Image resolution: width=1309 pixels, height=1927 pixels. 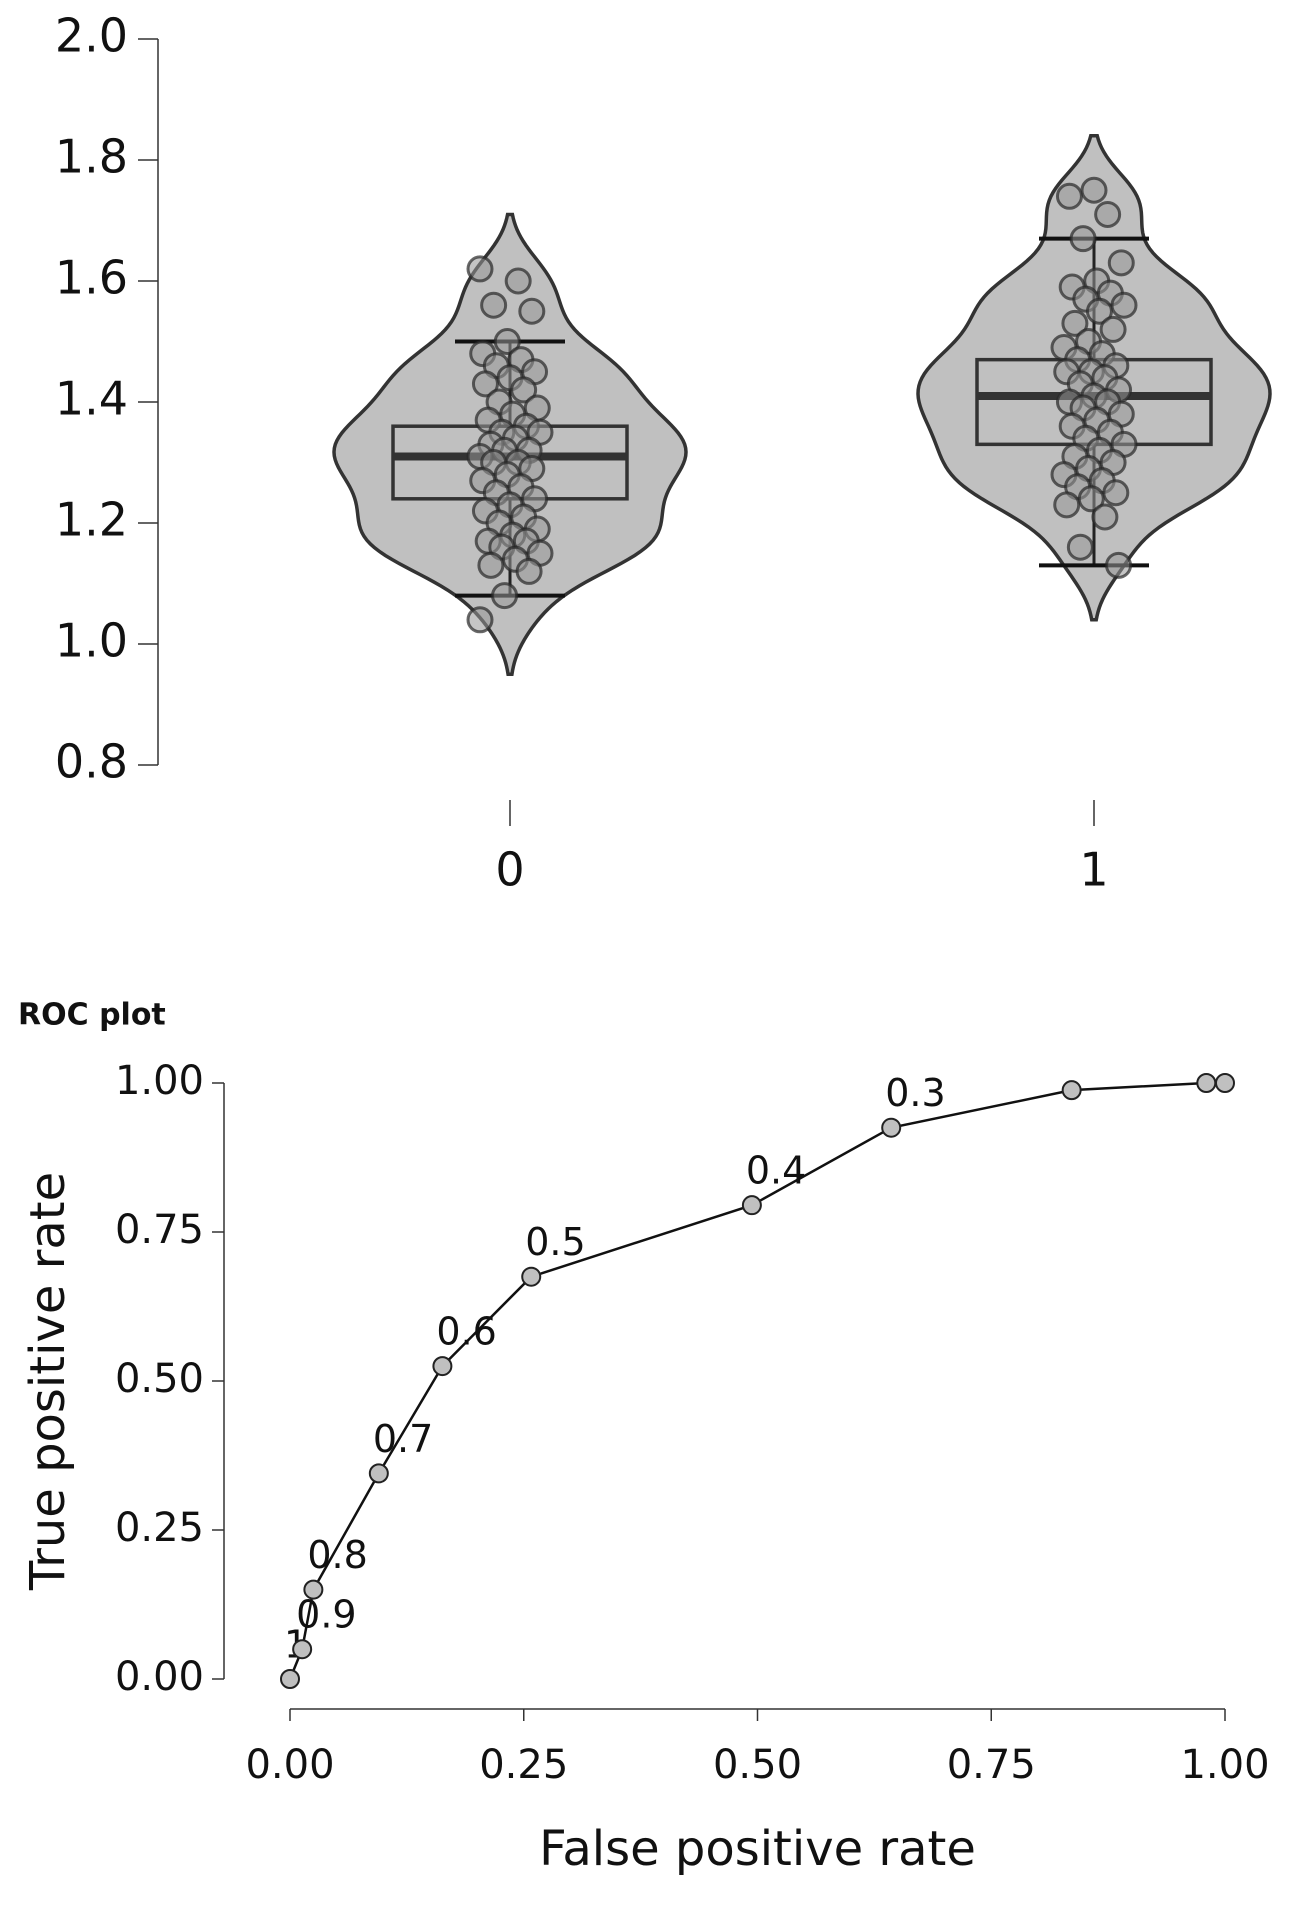 I want to click on y-axis-label: True positive rate, so click(x=48, y=1381).